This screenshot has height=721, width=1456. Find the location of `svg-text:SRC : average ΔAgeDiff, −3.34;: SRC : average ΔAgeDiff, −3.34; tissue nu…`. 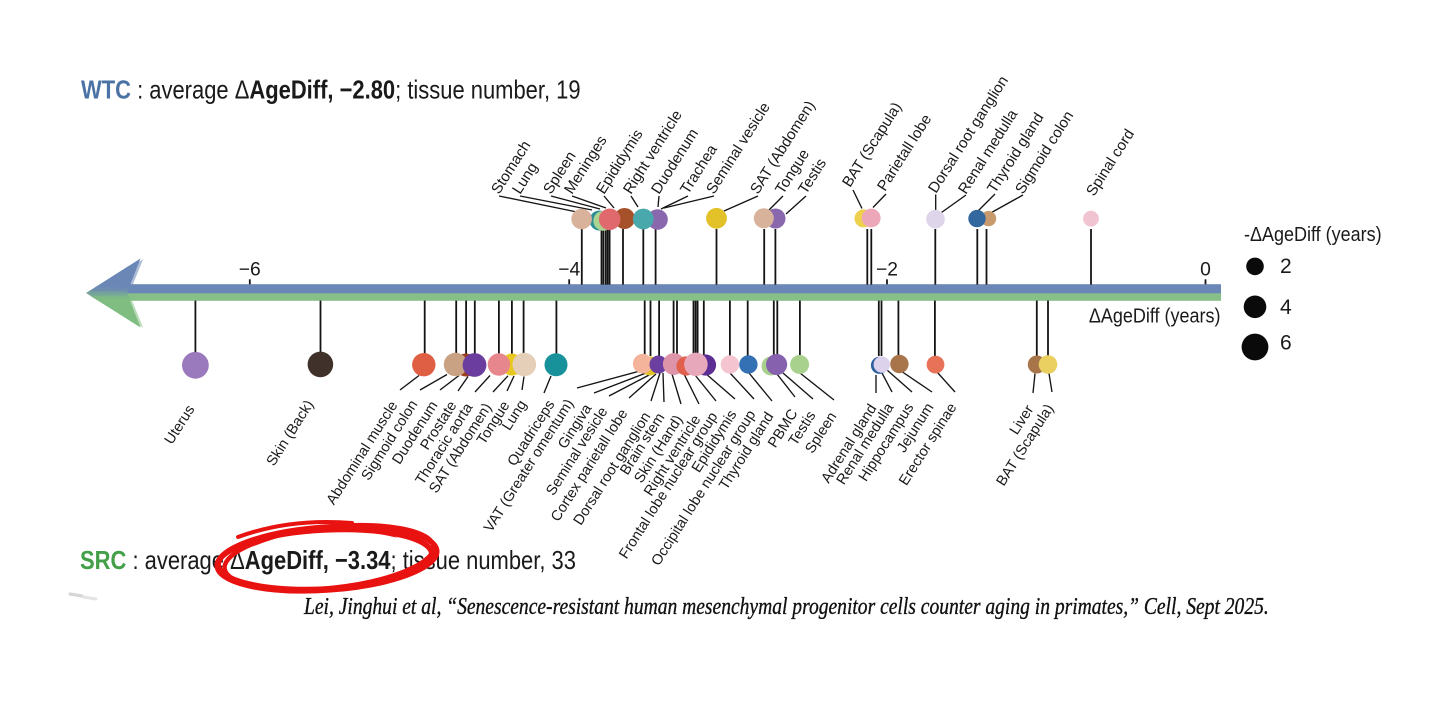

svg-text:SRC : average ΔAgeDiff, −3.34;: SRC : average ΔAgeDiff, −3.34; tissue nu… is located at coordinates (328, 560).